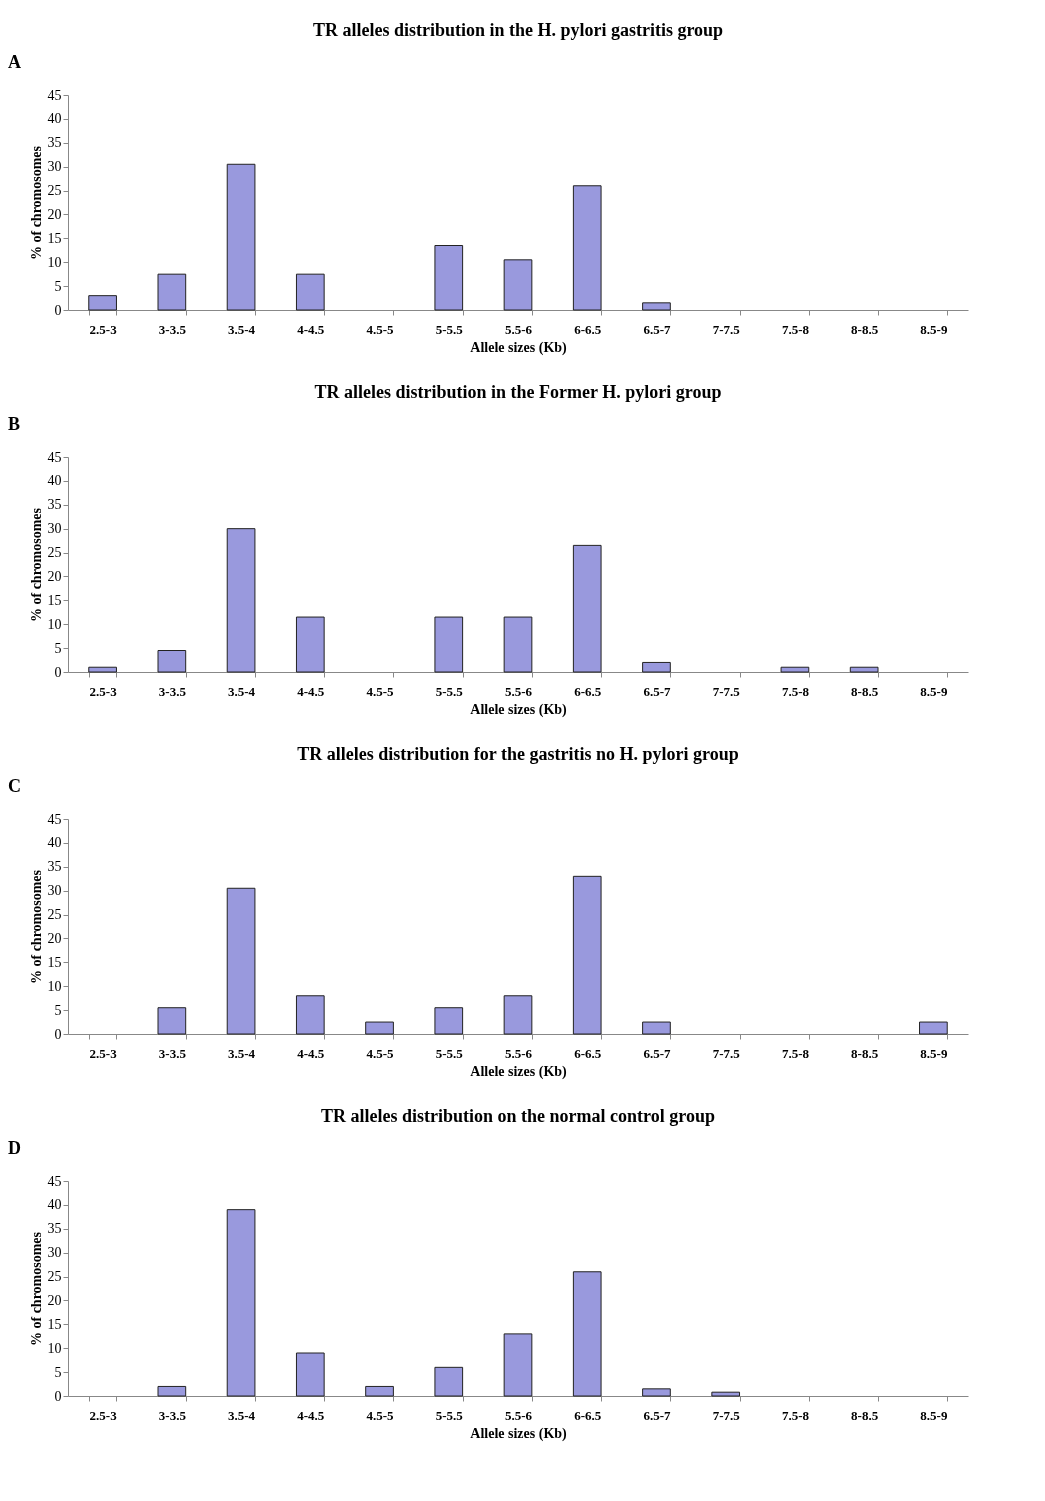 The image size is (1045, 1501). I want to click on x-tick-label: 8.5-9, so click(934, 329).